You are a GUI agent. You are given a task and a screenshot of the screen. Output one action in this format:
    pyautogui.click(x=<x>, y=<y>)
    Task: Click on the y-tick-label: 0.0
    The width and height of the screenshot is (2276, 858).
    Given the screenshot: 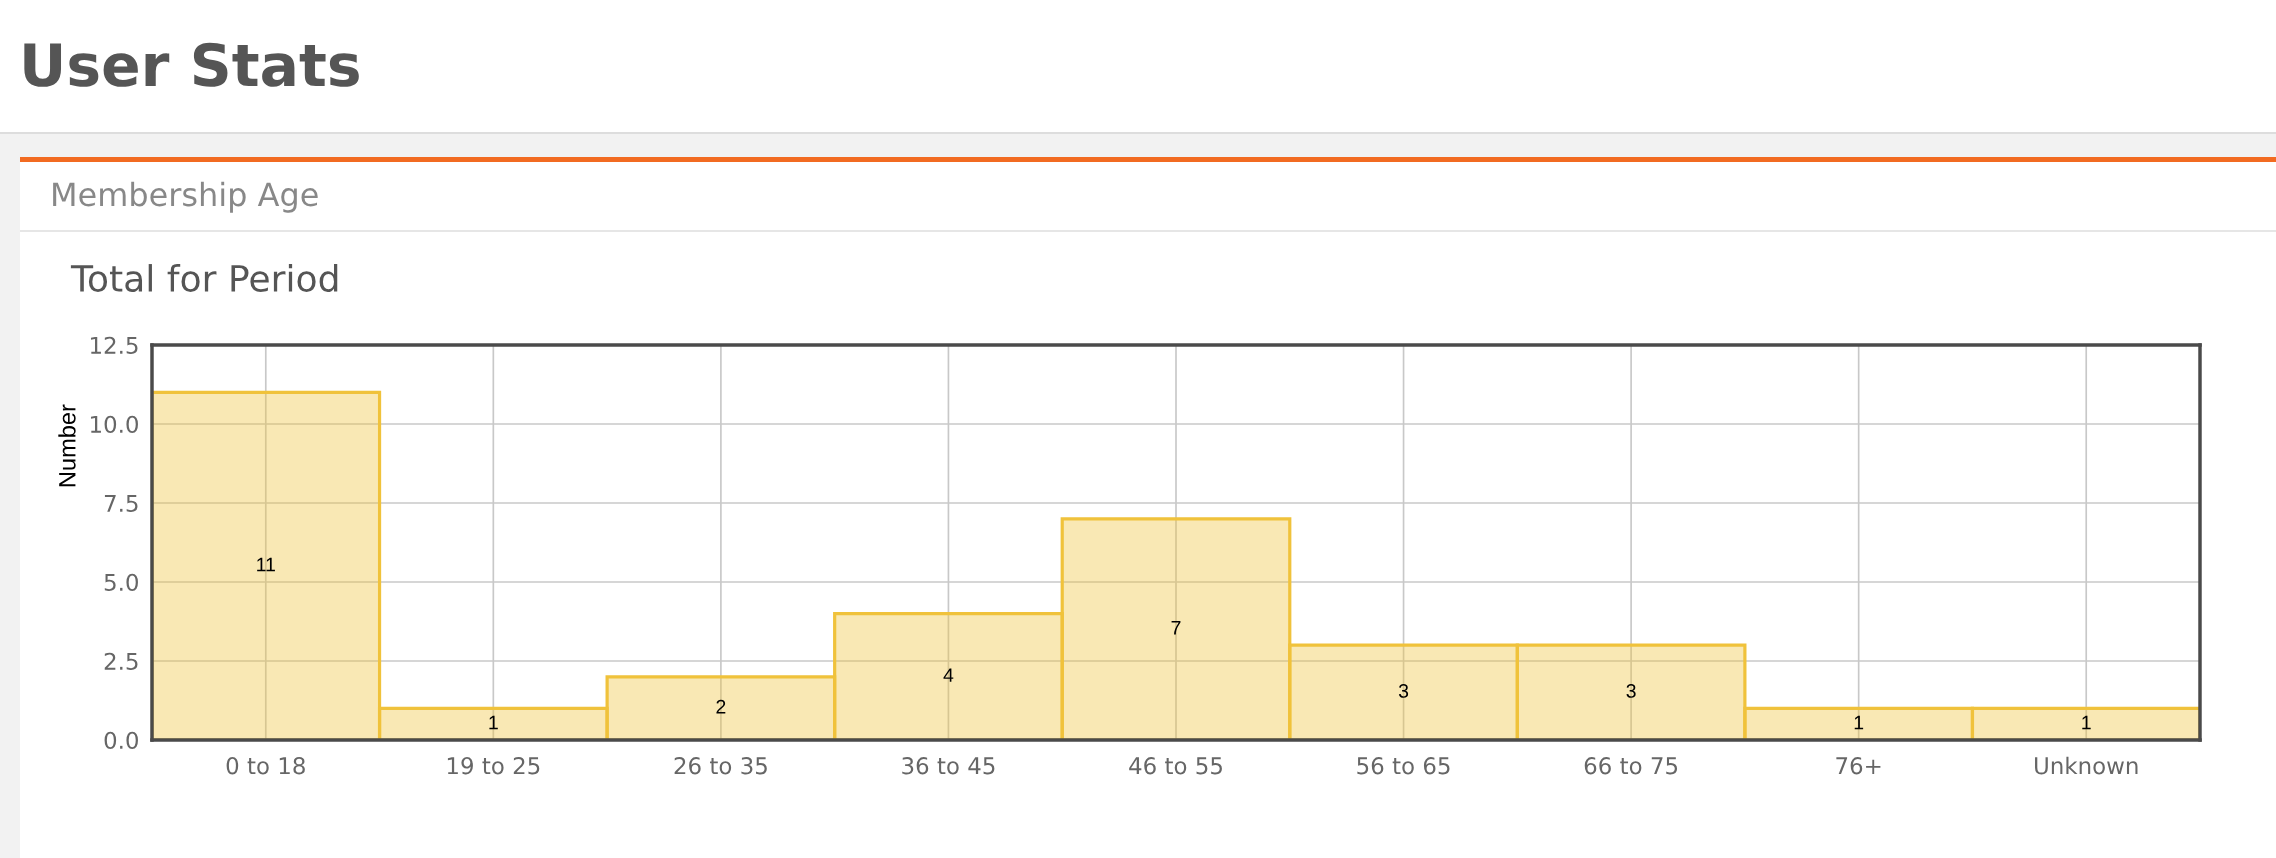 What is the action you would take?
    pyautogui.click(x=121, y=740)
    